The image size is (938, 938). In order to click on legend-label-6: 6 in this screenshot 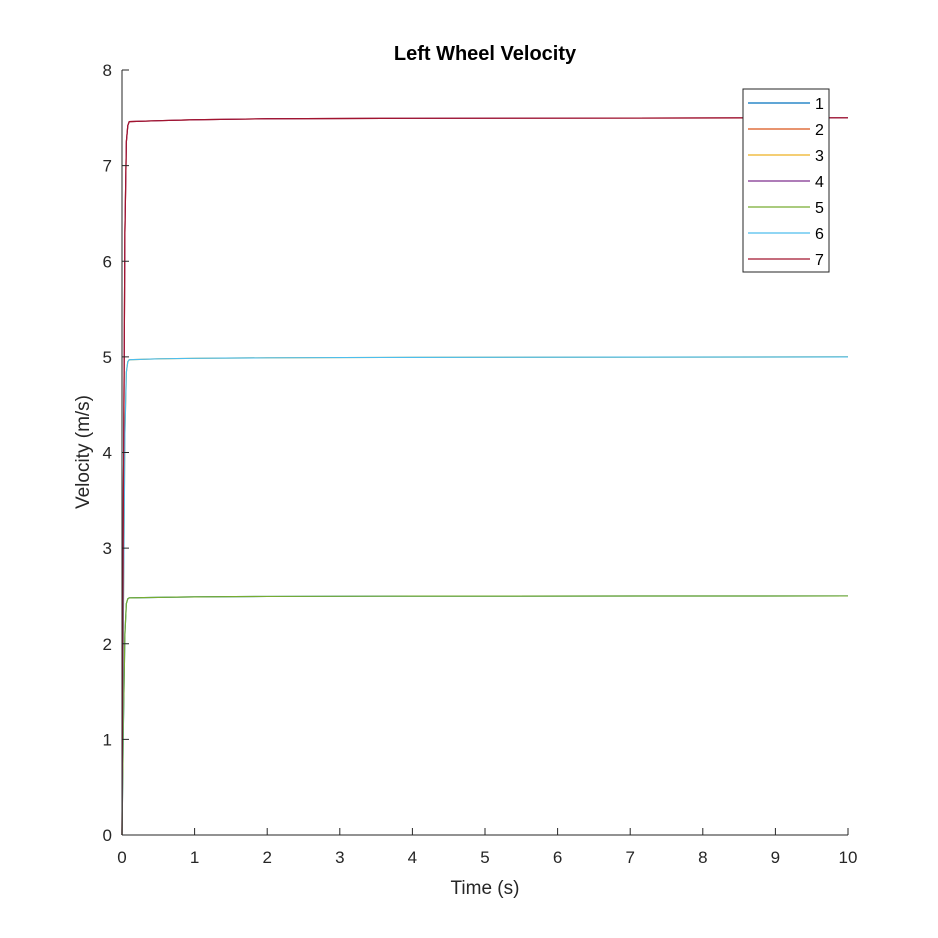, I will do `click(819, 234)`.